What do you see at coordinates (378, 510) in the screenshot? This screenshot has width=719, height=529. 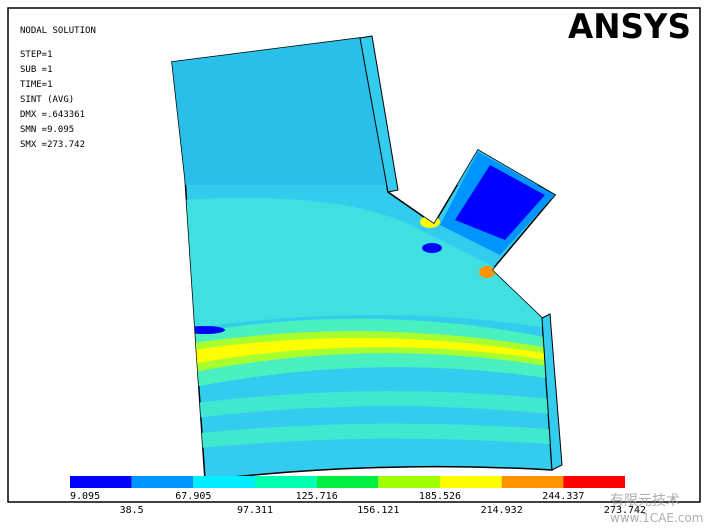 I see `legend-label: 156.121` at bounding box center [378, 510].